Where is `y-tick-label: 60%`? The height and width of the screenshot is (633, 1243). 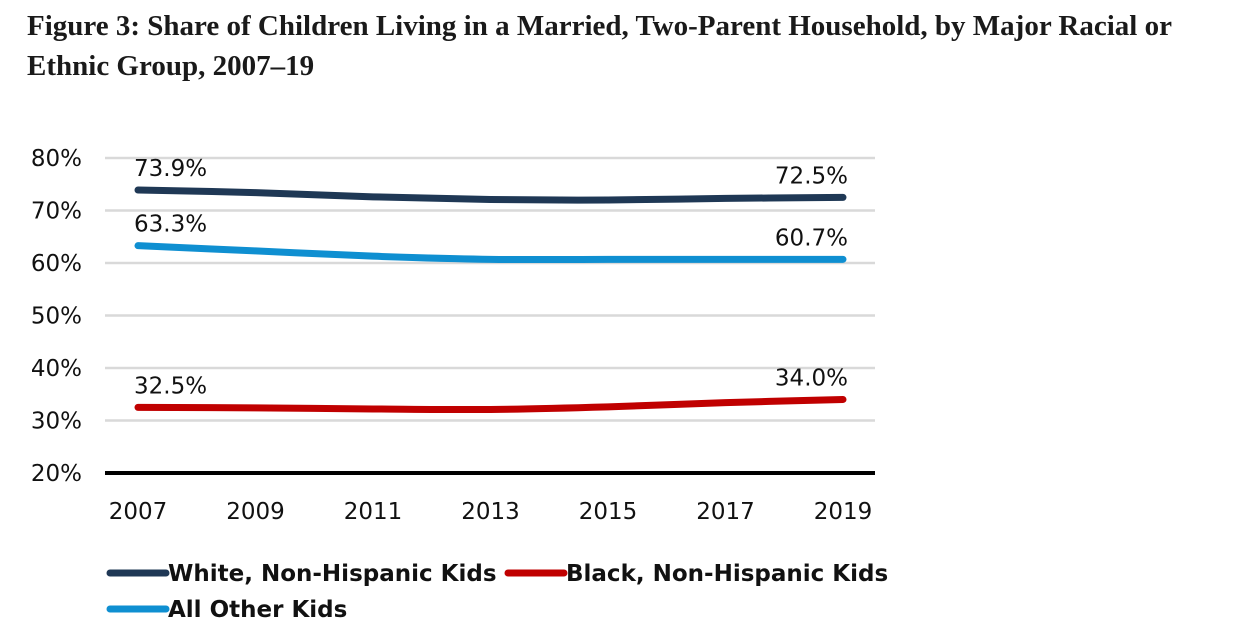 y-tick-label: 60% is located at coordinates (56, 264).